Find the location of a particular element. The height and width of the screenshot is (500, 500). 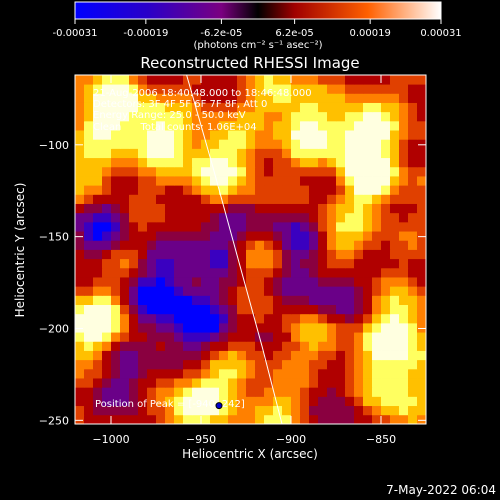

chart-title: Reconstructed RHESSI Image is located at coordinates (249, 63).